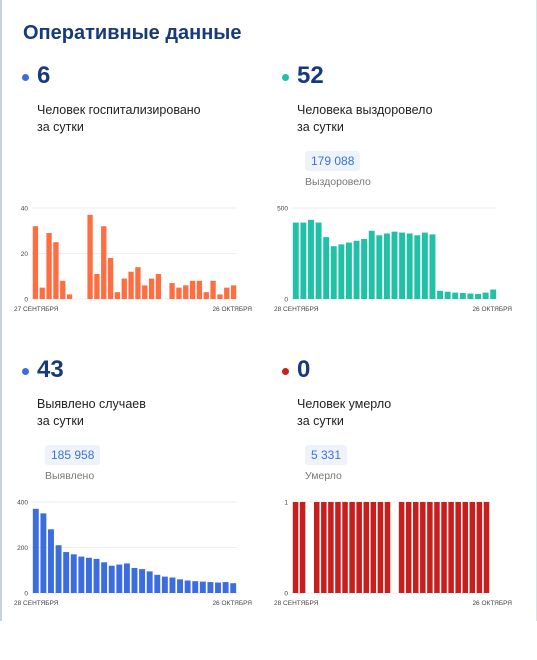  What do you see at coordinates (26, 594) in the screenshot?
I see `cases-ytick-label: 0` at bounding box center [26, 594].